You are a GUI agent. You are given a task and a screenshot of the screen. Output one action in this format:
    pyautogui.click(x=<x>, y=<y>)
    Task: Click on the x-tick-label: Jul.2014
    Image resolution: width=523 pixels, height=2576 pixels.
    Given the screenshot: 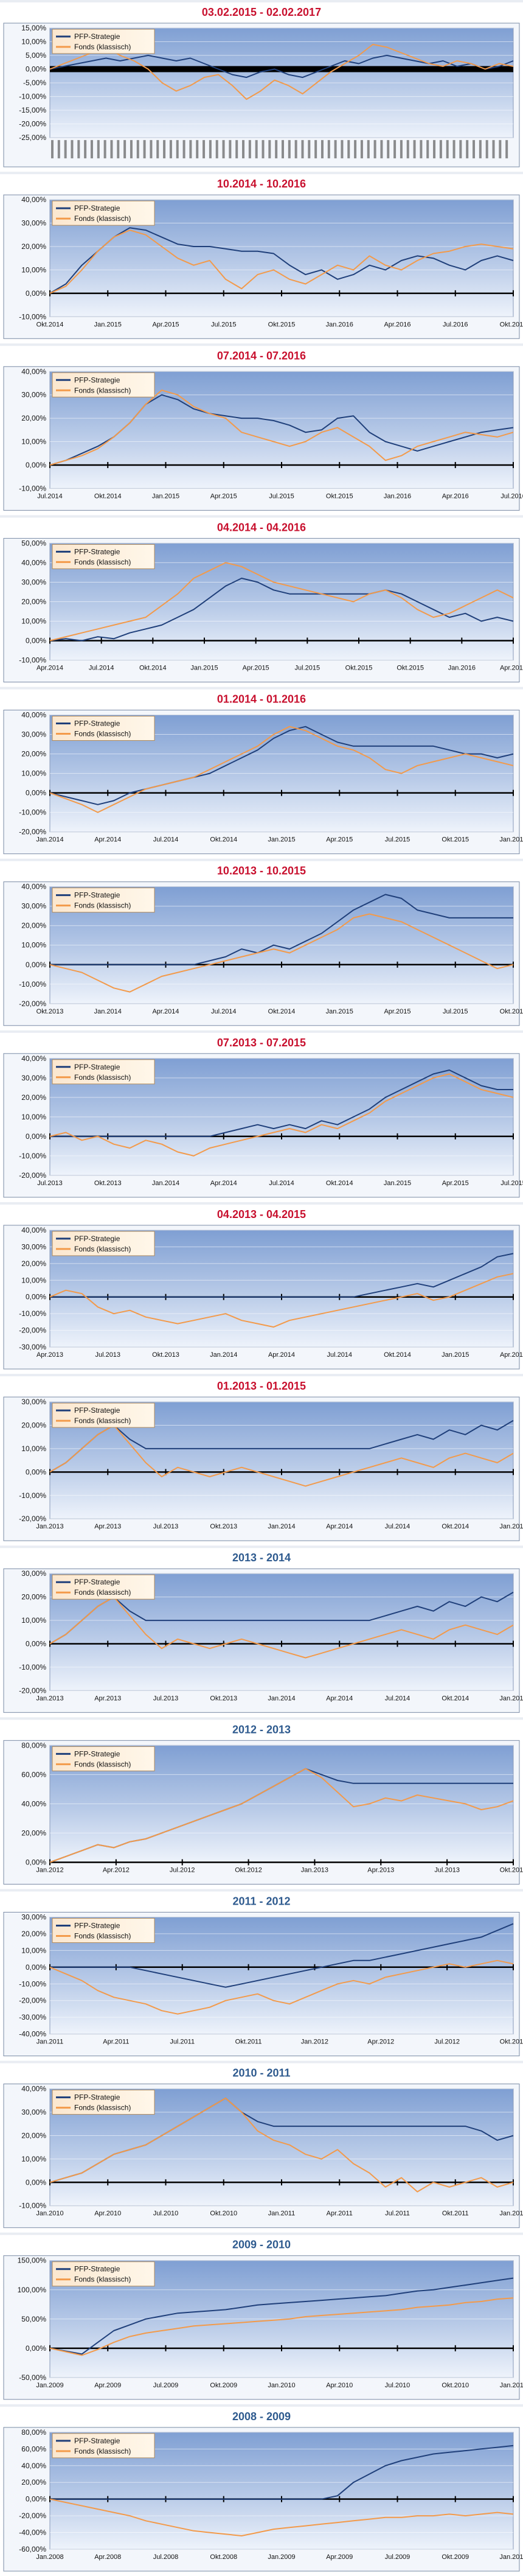 What is the action you would take?
    pyautogui.click(x=282, y=1183)
    